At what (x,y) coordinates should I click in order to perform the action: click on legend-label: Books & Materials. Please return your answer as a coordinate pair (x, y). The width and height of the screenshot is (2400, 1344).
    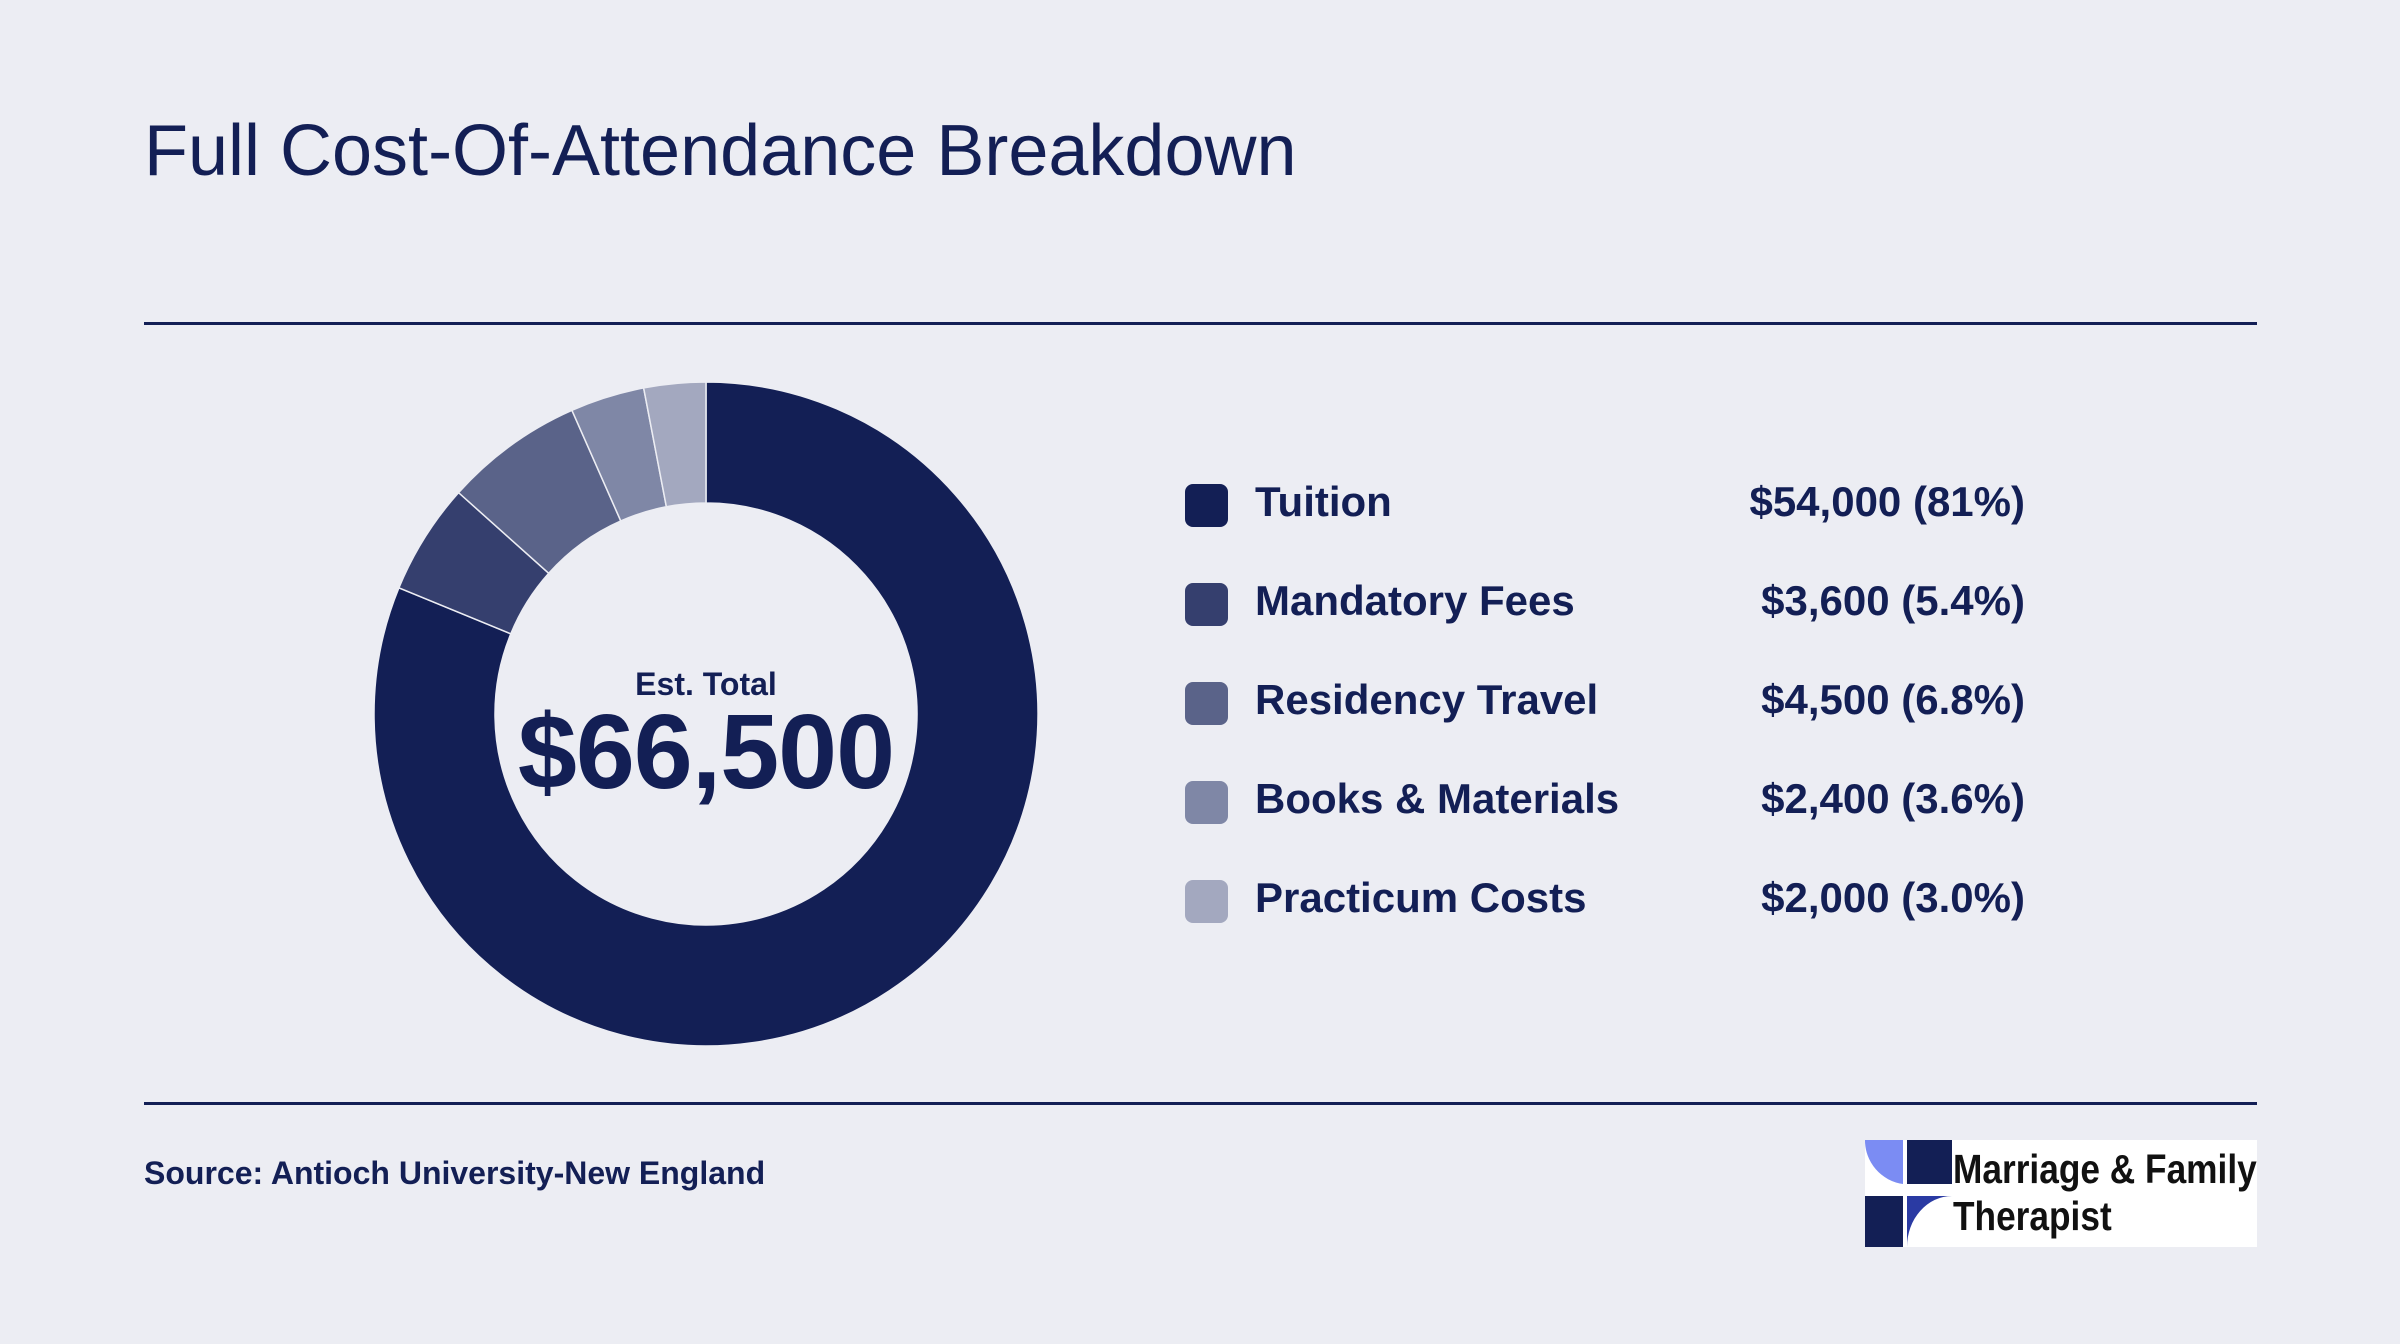
    Looking at the image, I should click on (1437, 798).